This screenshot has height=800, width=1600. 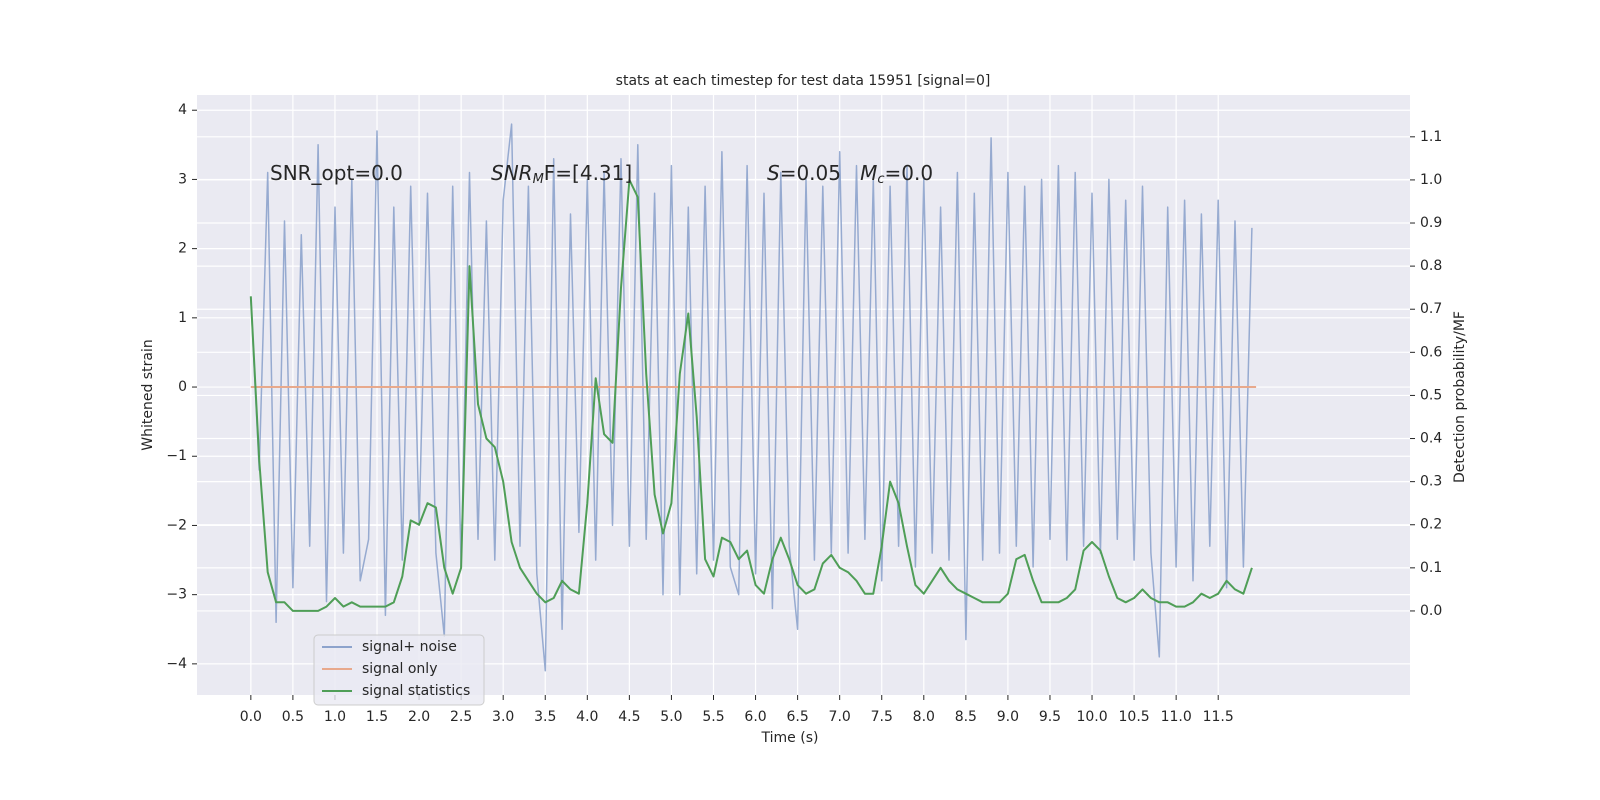 What do you see at coordinates (176, 595) in the screenshot?
I see `y-tick-label: −3` at bounding box center [176, 595].